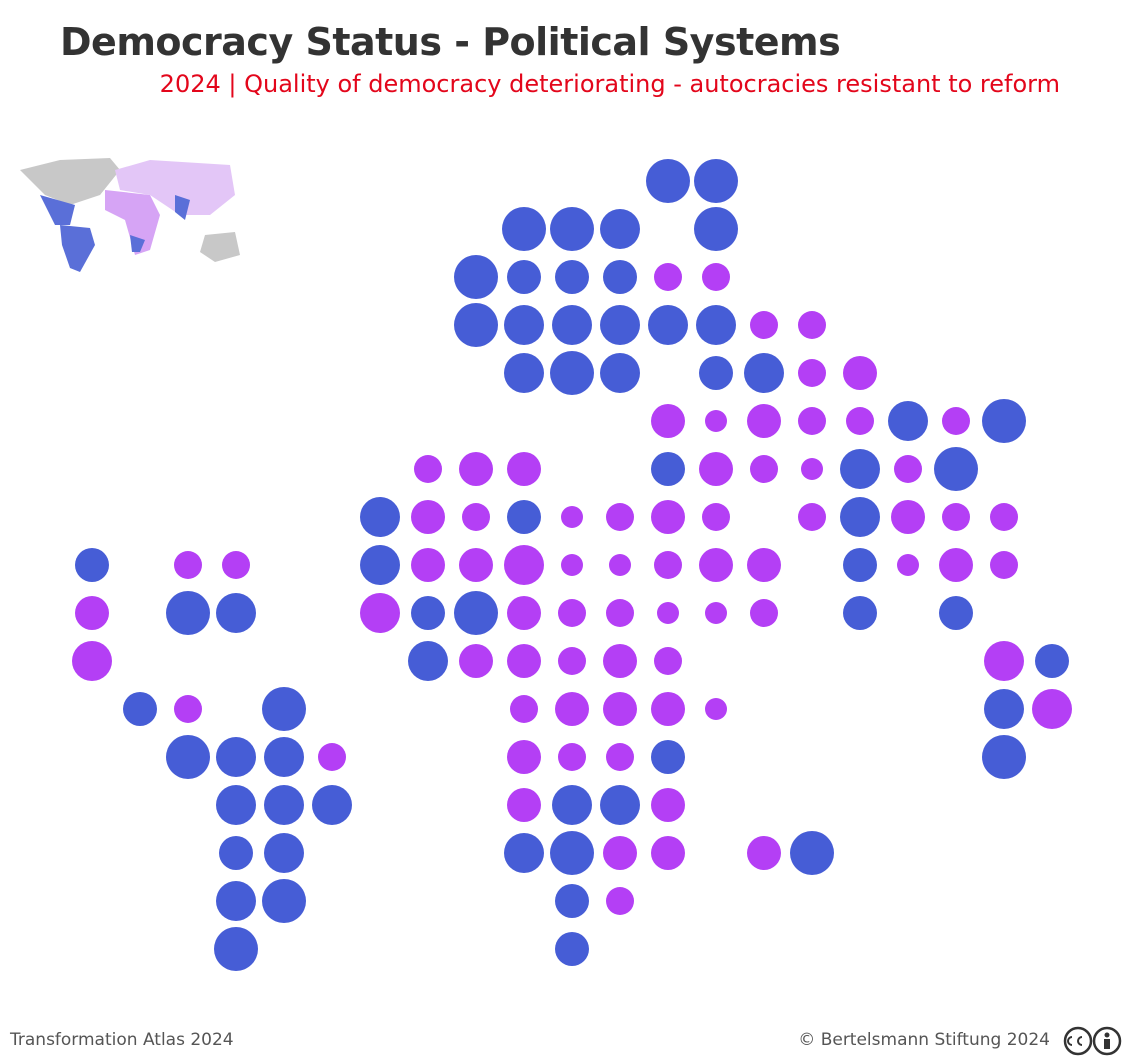  I want to click on by-ring, so click(1107, 1041).